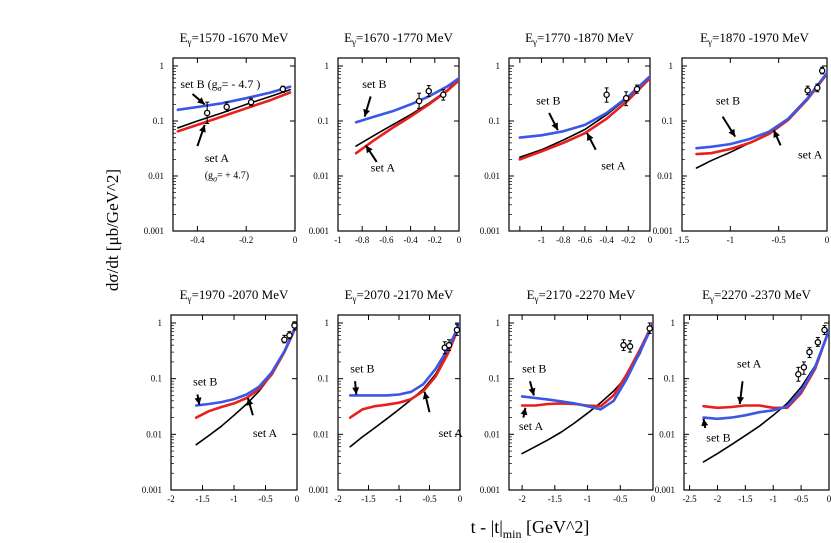  Describe the element at coordinates (234, 295) in the screenshot. I see `panel-title: Eγ=1970 -2070 MeV` at that location.